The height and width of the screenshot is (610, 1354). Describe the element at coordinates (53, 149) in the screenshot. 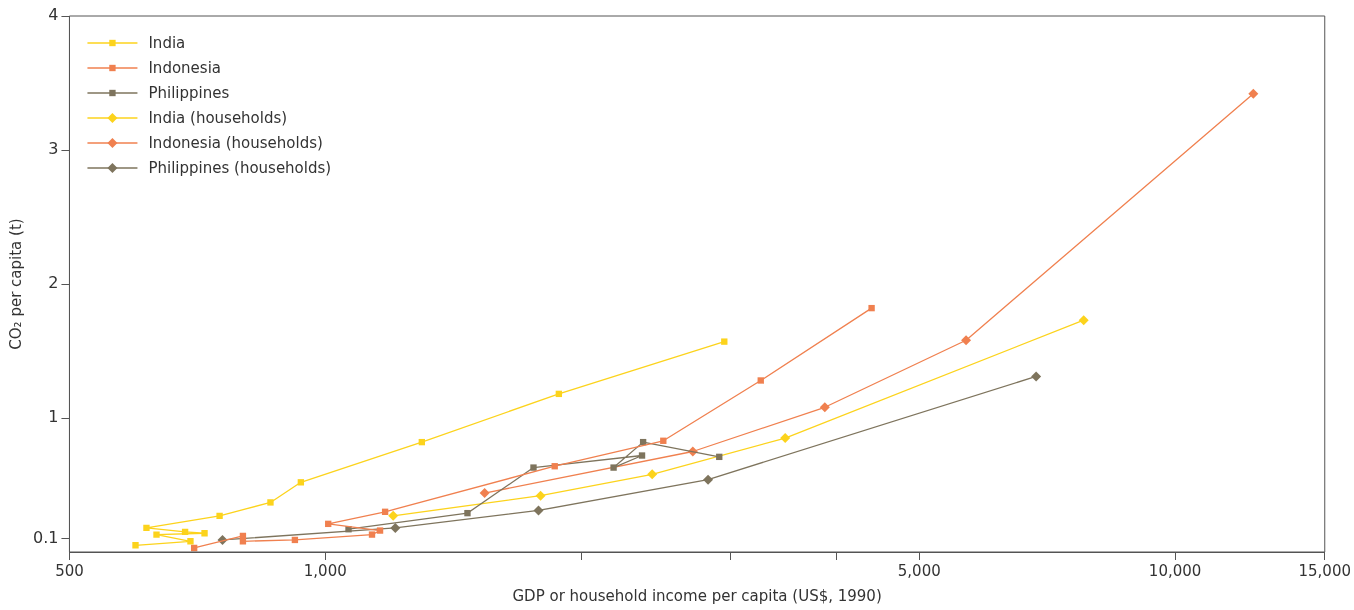

I see `y-tick-label: 3` at that location.